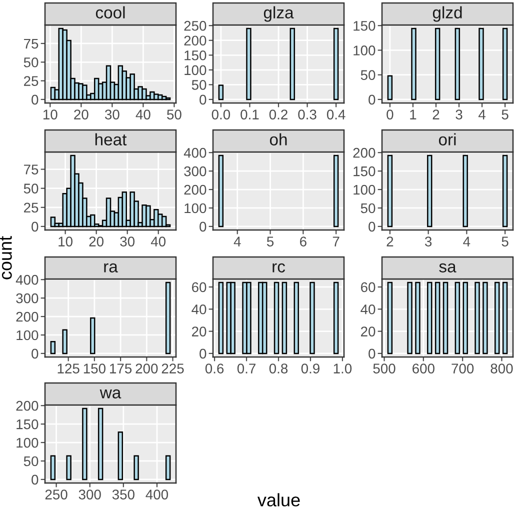  Describe the element at coordinates (436, 115) in the screenshot. I see `x-tick-label: 2` at that location.